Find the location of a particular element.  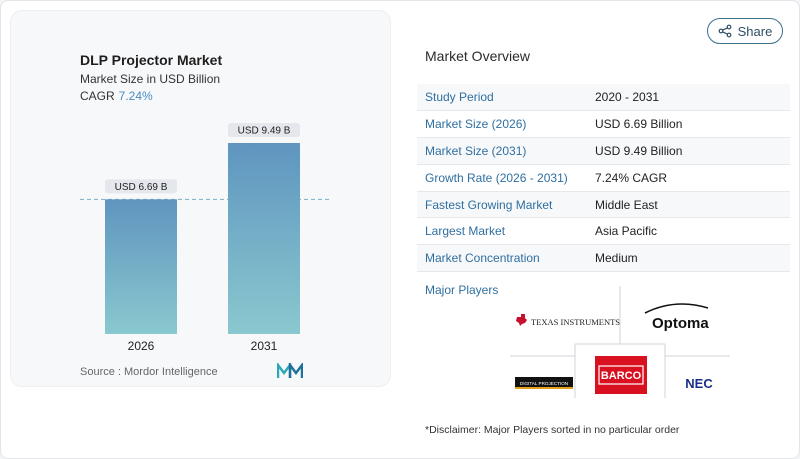

overview-key: Study Period is located at coordinates (502, 98).